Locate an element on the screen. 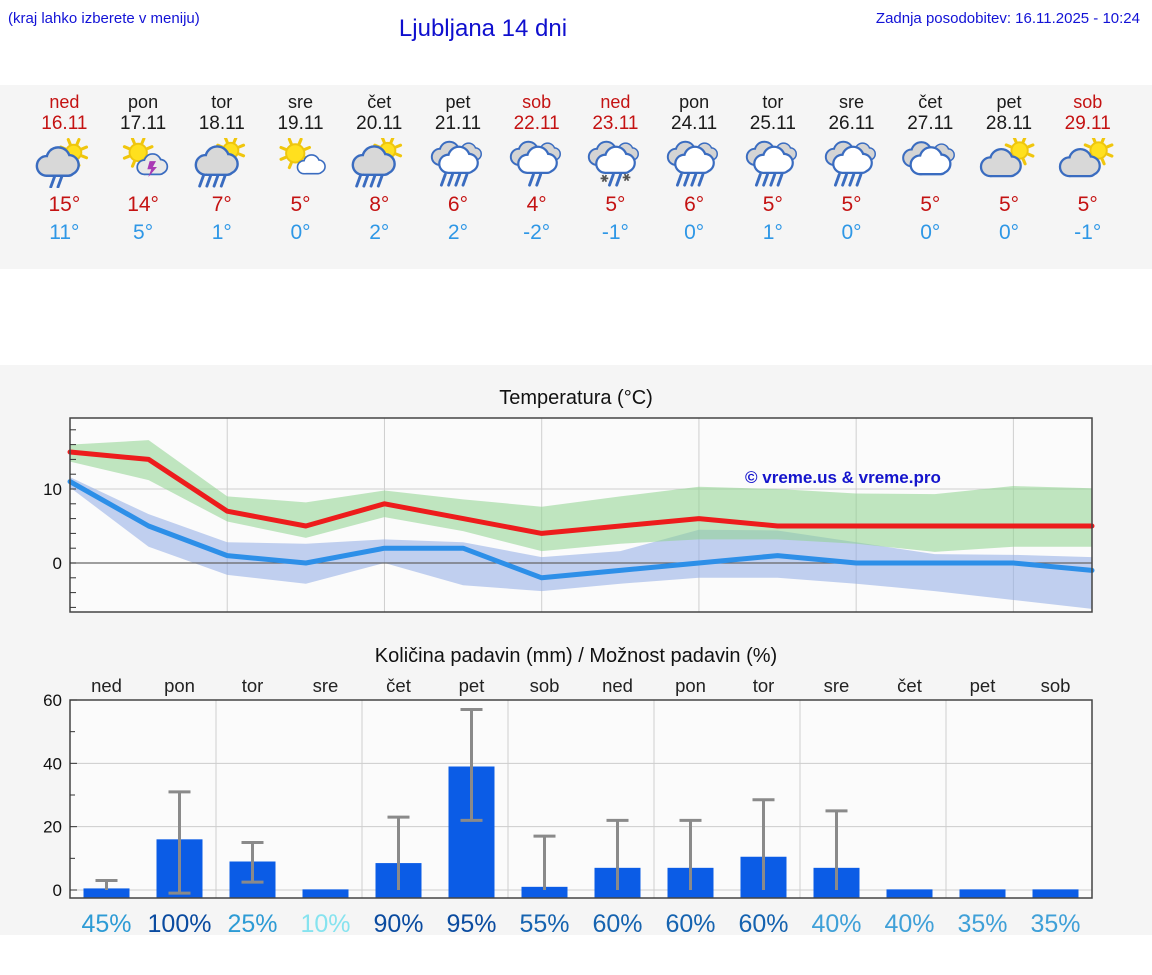  forecast-day-column: pet 21.11 6° 2° is located at coordinates (458, 177).